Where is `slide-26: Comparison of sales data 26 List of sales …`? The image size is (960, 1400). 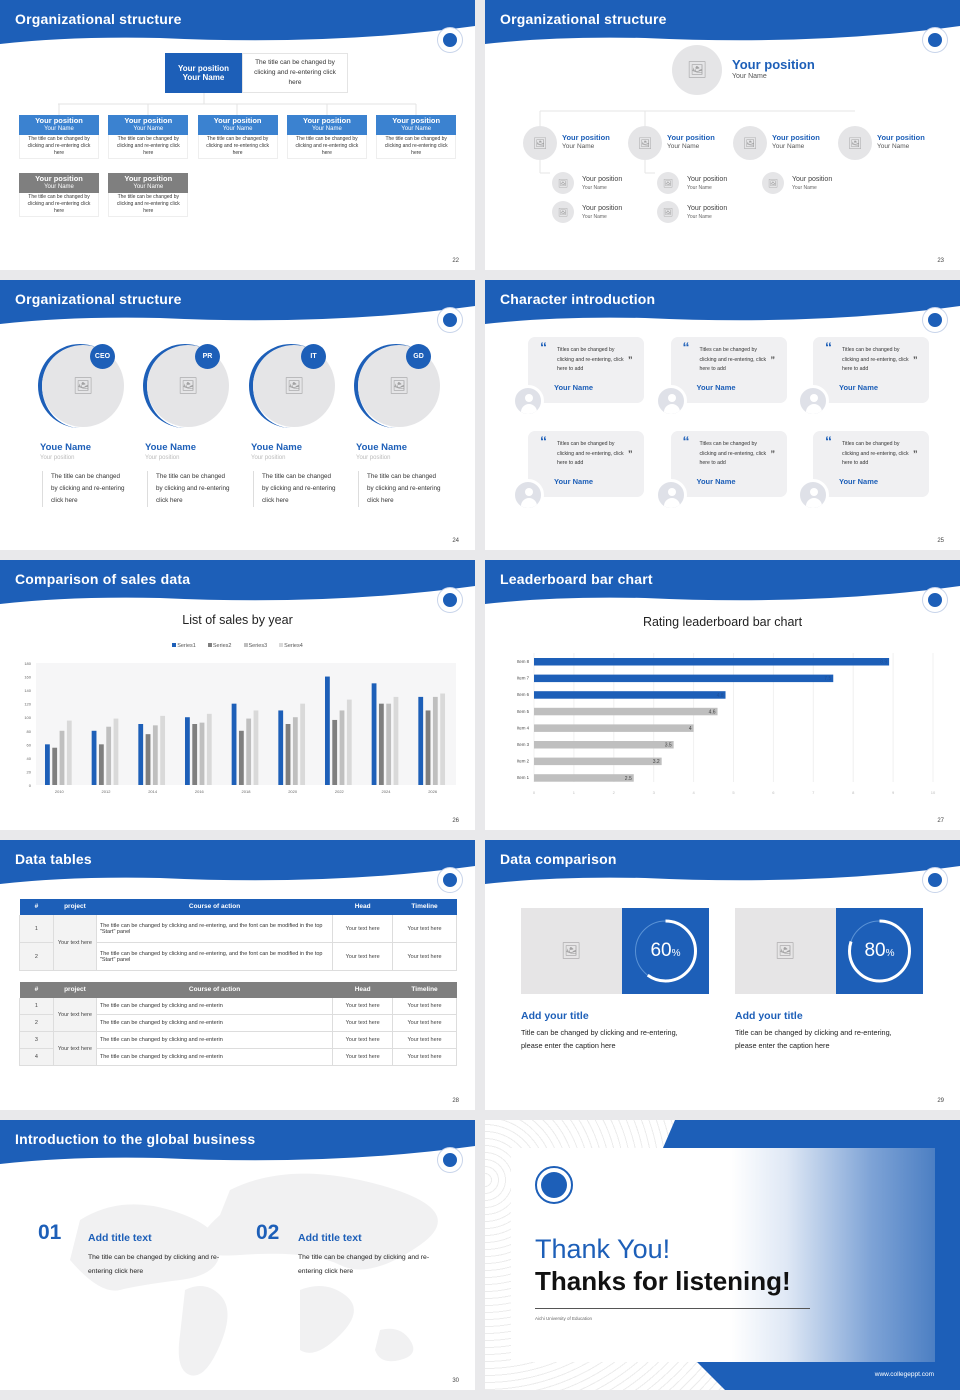
slide-26: Comparison of sales data 26 List of sales … is located at coordinates (237, 695).